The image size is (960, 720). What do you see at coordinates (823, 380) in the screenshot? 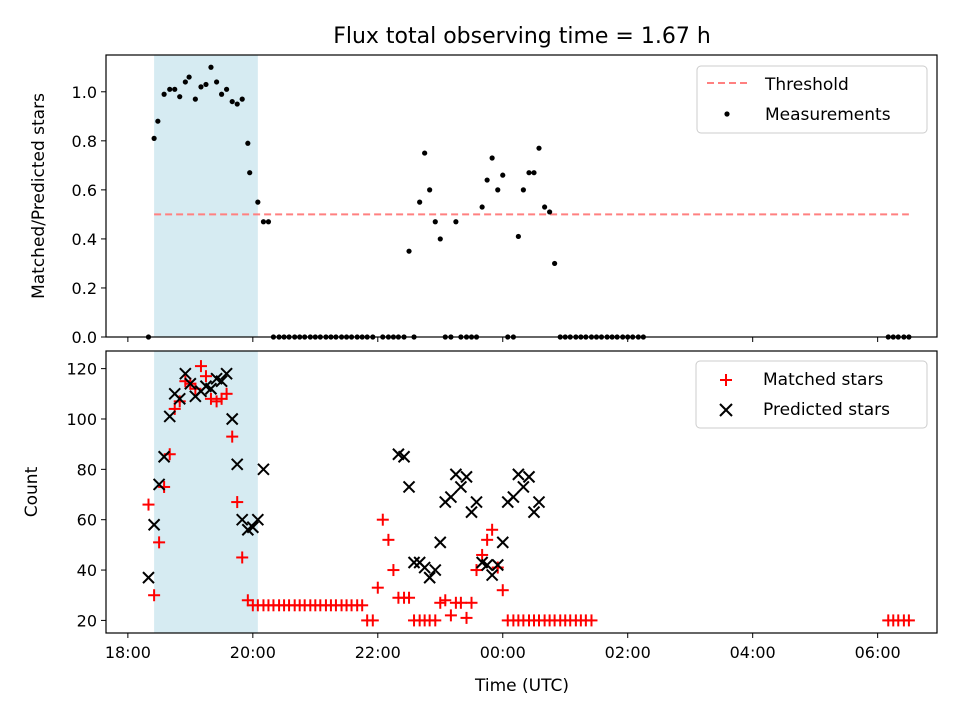
I see `legend-matched-label: Matched stars` at bounding box center [823, 380].